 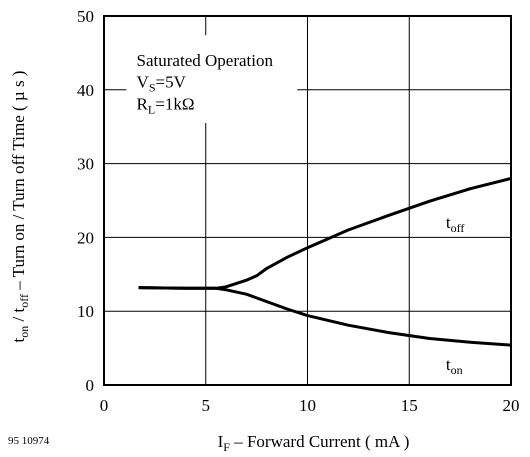 I want to click on y-tick-label: 20, so click(x=85, y=237).